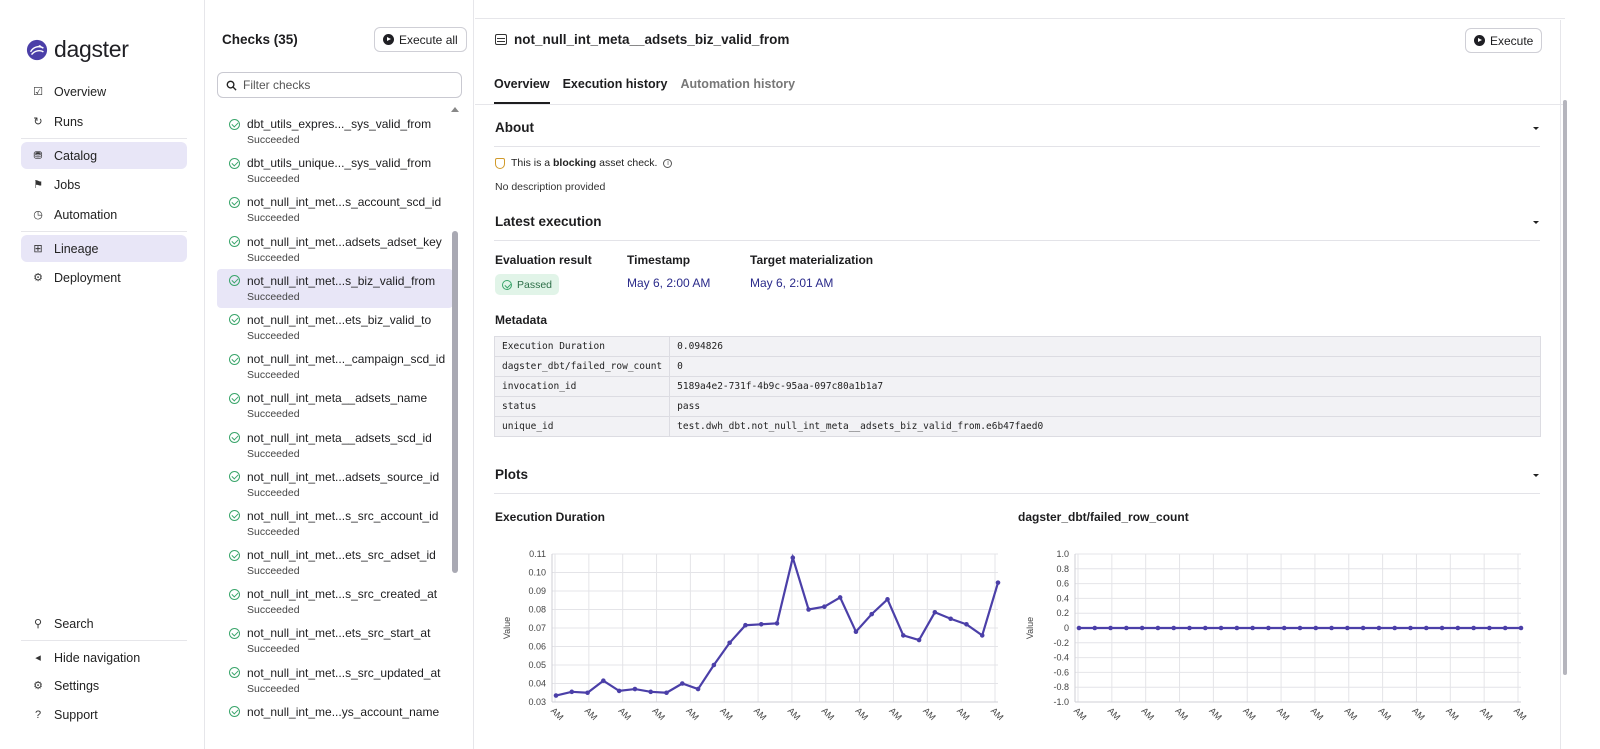 The height and width of the screenshot is (749, 1600). Describe the element at coordinates (455, 402) in the screenshot. I see `checks-scrollbar-thumb` at that location.